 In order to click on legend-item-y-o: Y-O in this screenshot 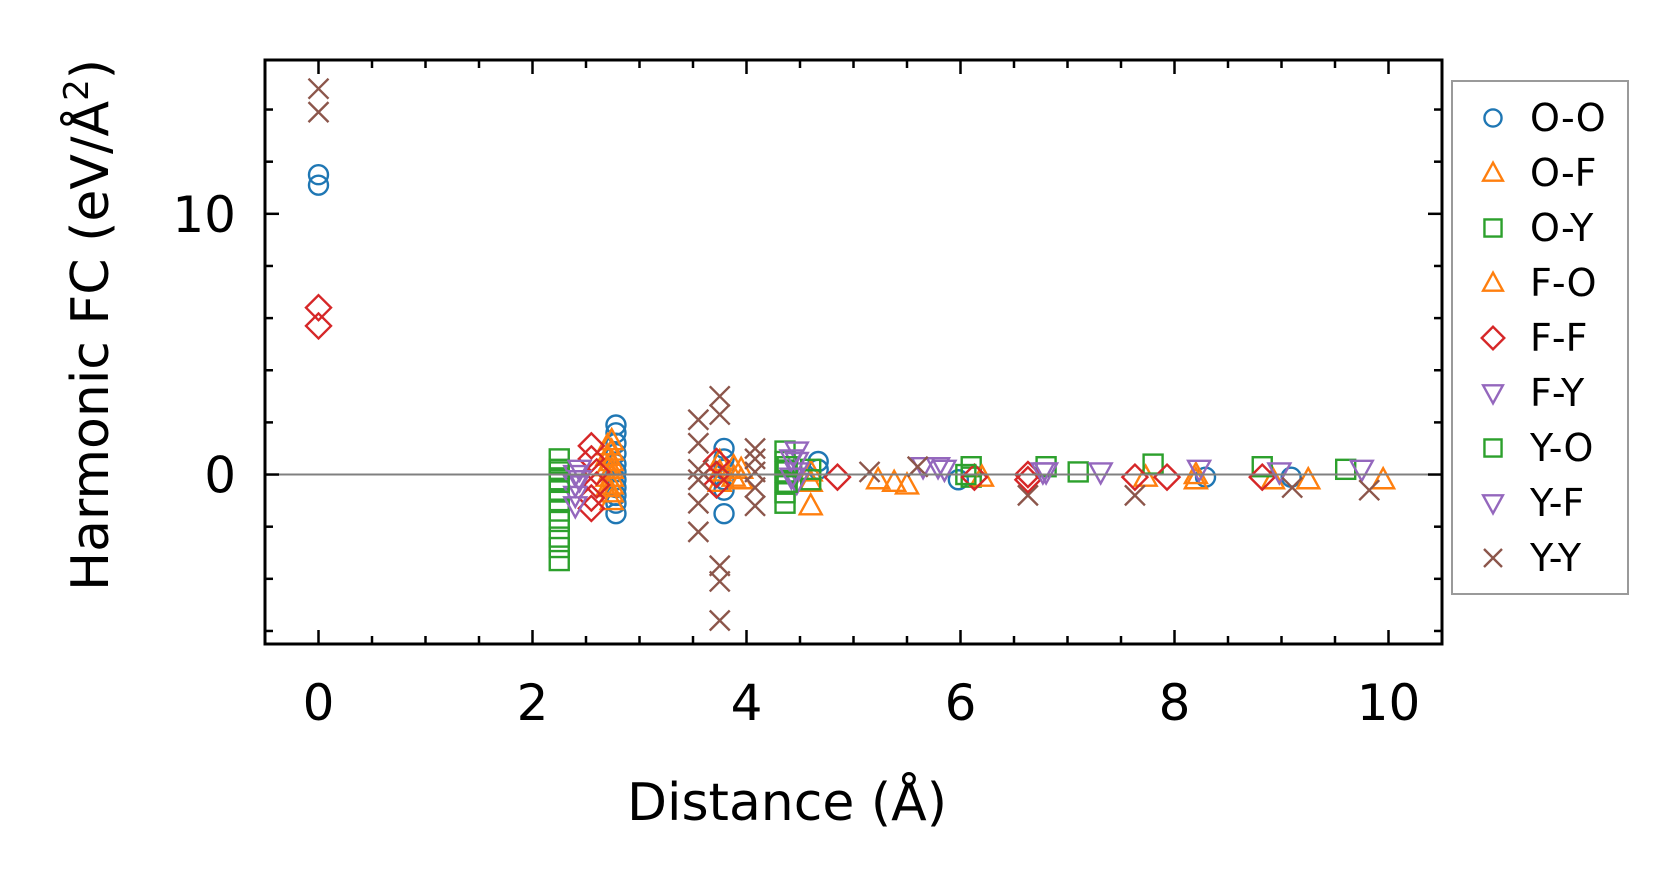, I will do `click(1538, 448)`.